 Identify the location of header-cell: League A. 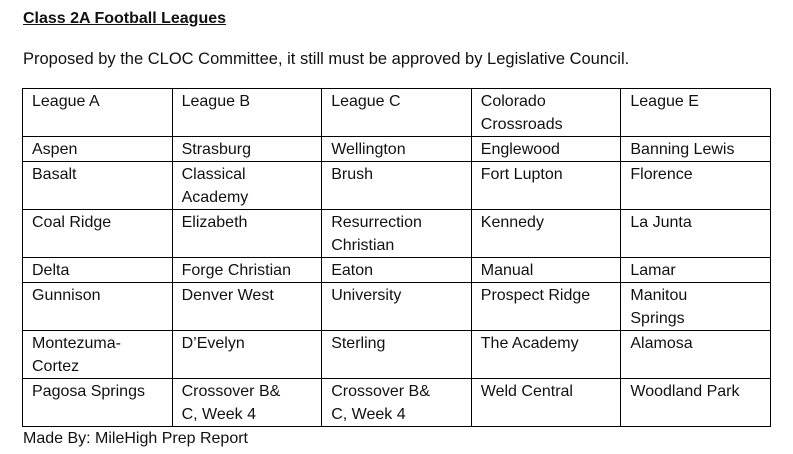
(97, 112).